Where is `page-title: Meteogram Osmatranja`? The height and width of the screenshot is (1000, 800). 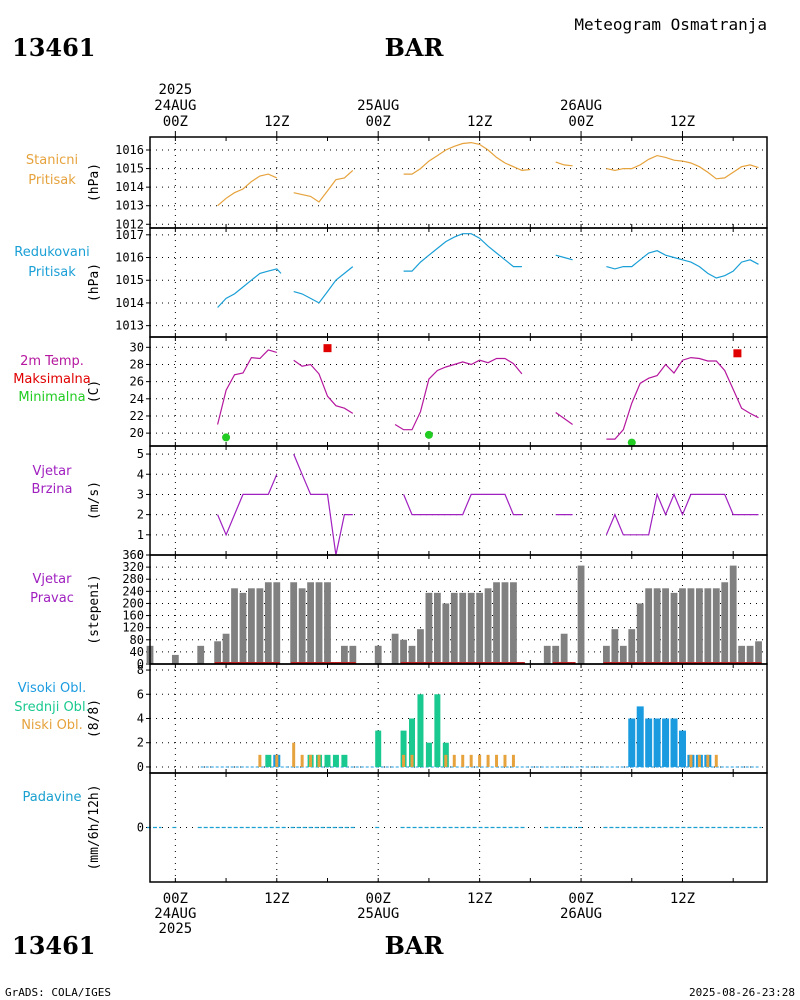 page-title: Meteogram Osmatranja is located at coordinates (670, 24).